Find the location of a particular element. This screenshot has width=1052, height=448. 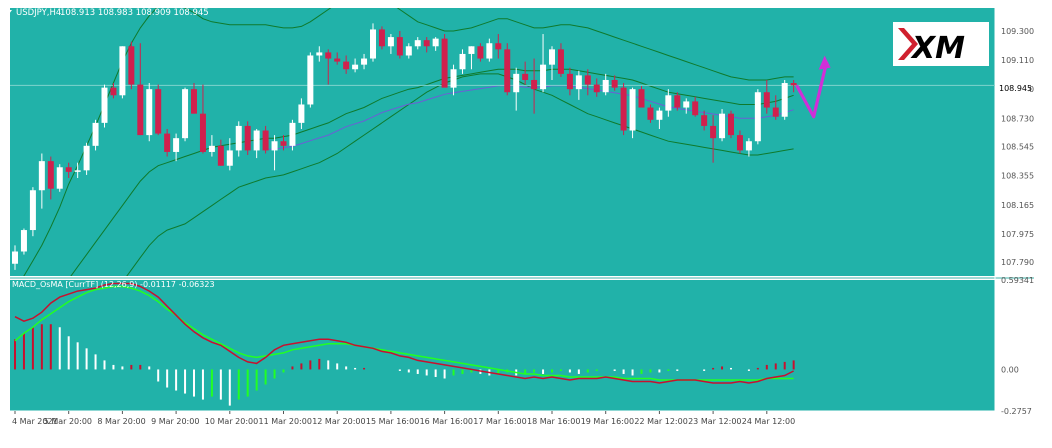

price-tick-label: 108.355 is located at coordinates (1017, 176).